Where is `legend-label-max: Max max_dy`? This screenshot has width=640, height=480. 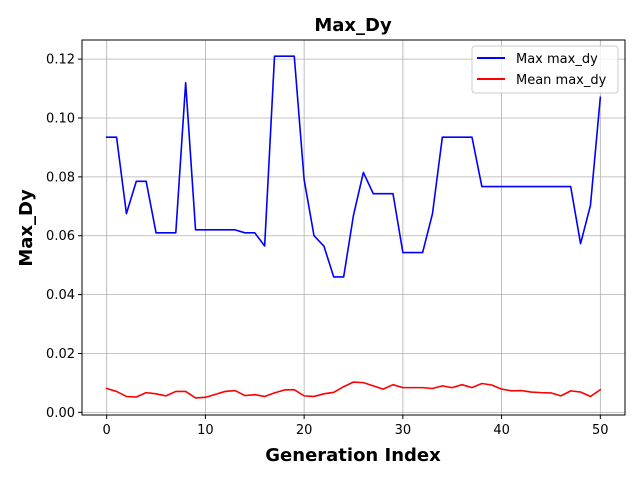 legend-label-max: Max max_dy is located at coordinates (557, 59).